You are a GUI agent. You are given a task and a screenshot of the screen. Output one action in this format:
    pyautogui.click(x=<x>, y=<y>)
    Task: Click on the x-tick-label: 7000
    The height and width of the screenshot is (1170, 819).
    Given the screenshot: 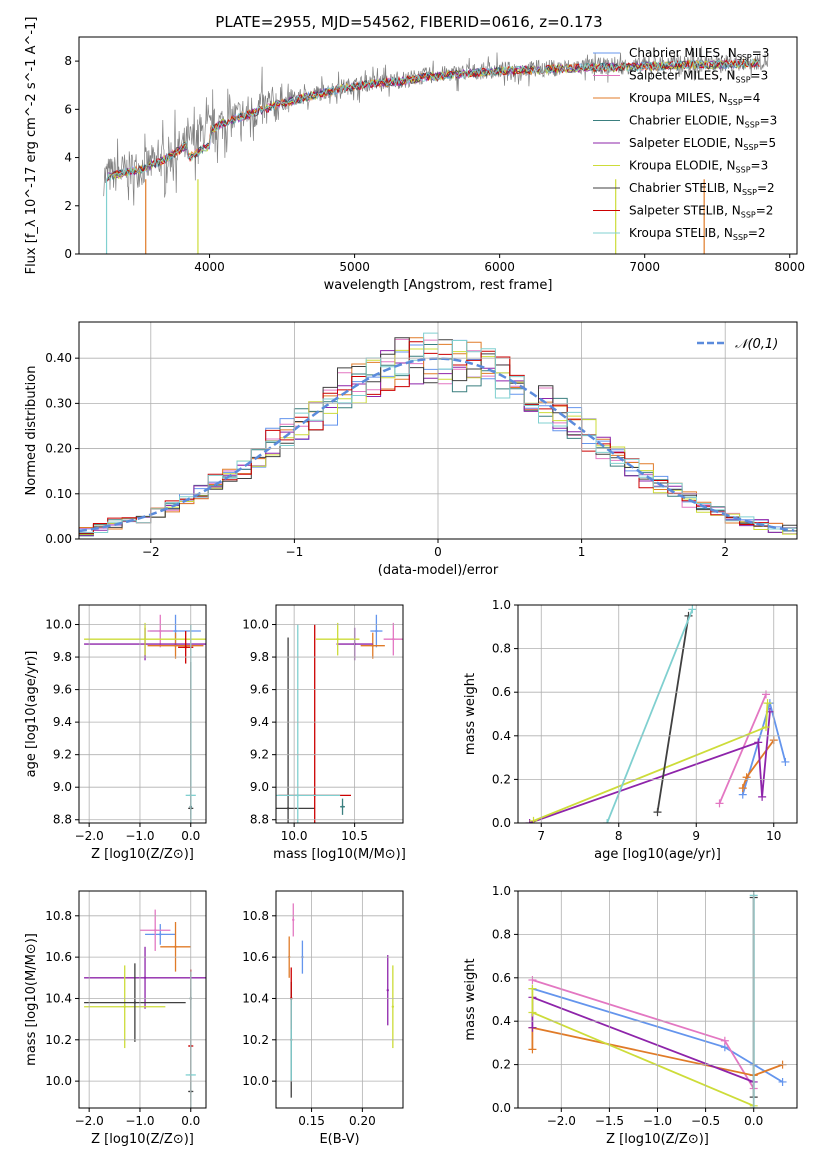 What is the action you would take?
    pyautogui.click(x=644, y=267)
    